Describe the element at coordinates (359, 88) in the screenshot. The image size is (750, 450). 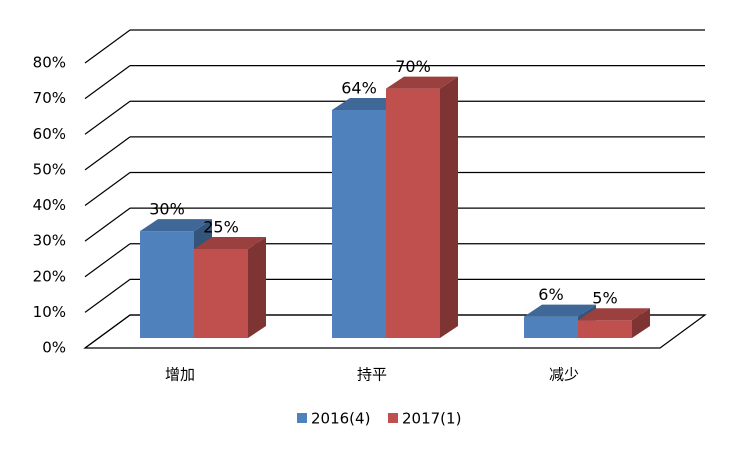
I see `data-label: 64%` at that location.